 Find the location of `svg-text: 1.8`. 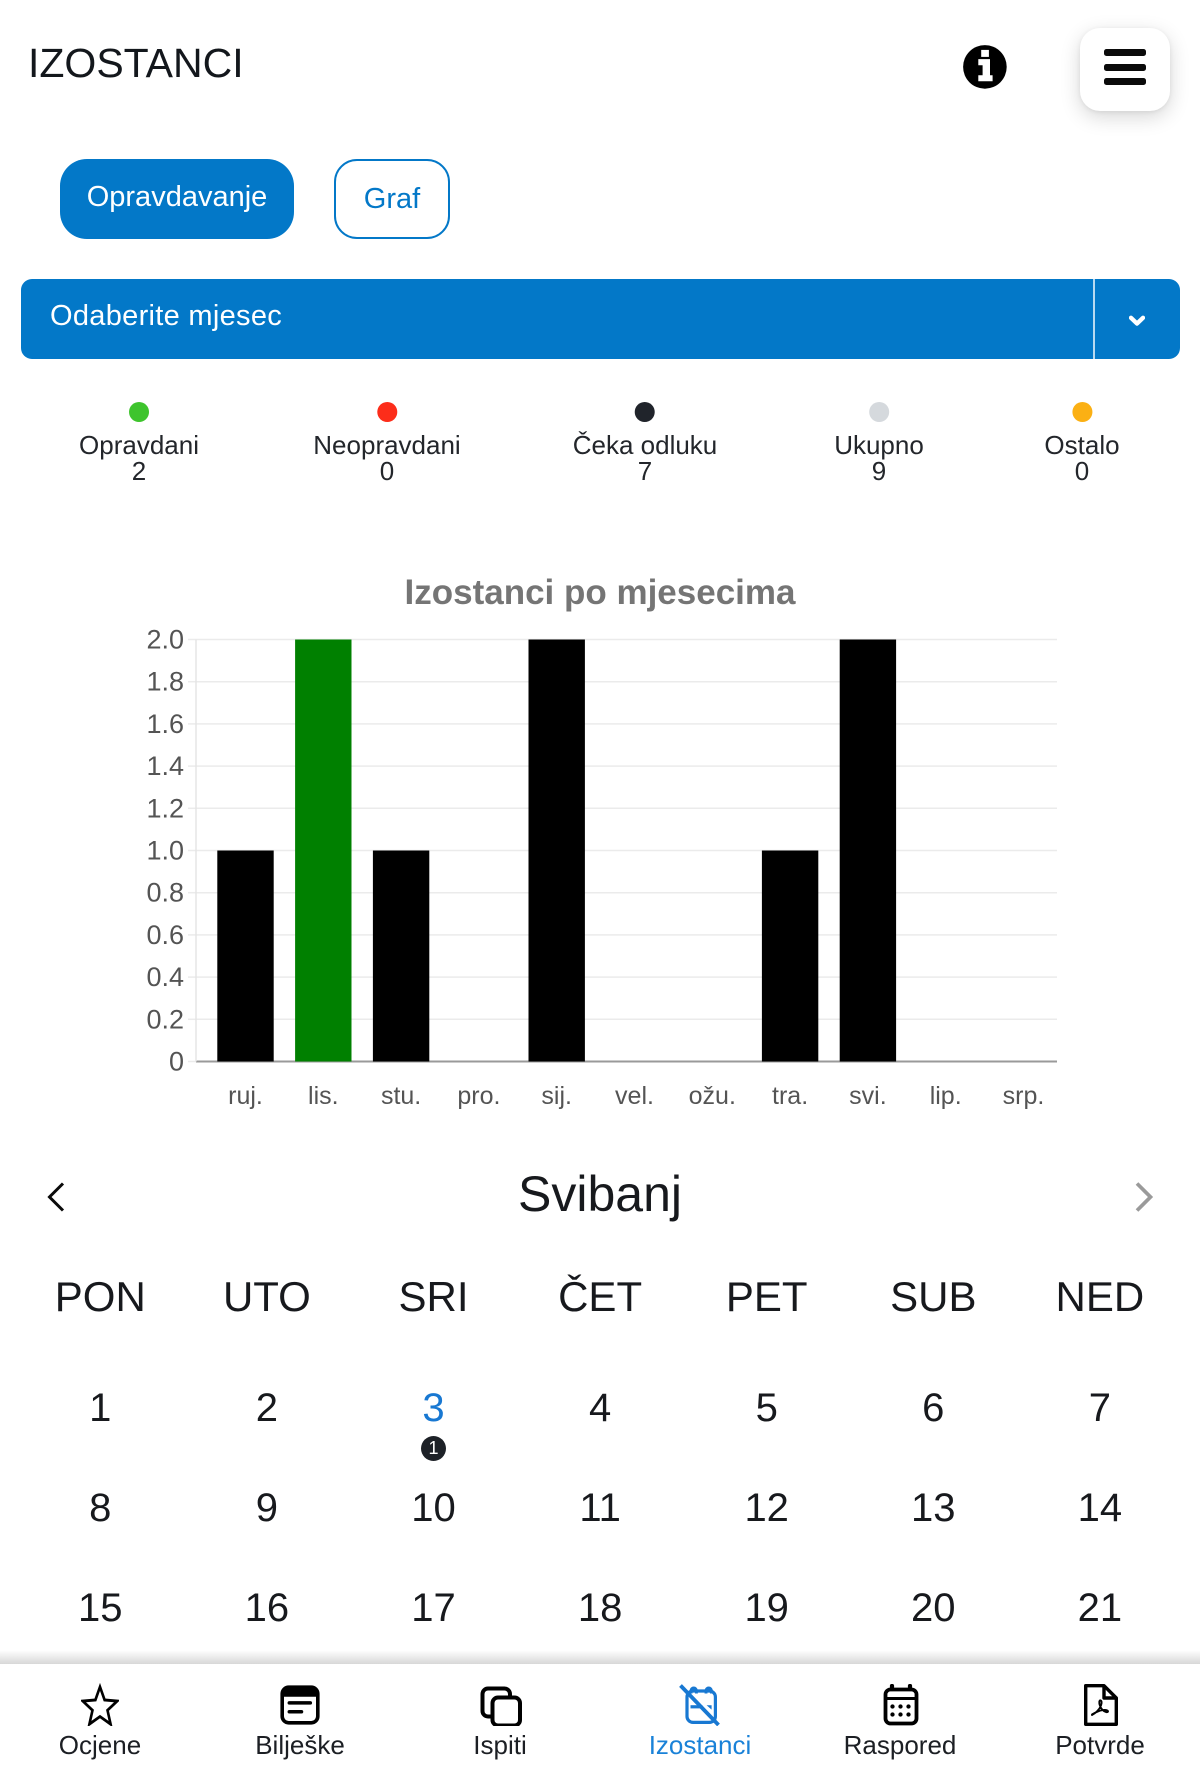

svg-text: 1.8 is located at coordinates (165, 682).